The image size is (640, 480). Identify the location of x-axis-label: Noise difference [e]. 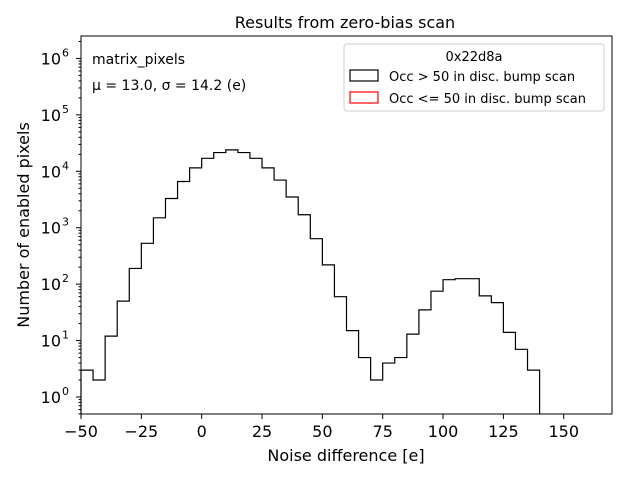
(345, 455).